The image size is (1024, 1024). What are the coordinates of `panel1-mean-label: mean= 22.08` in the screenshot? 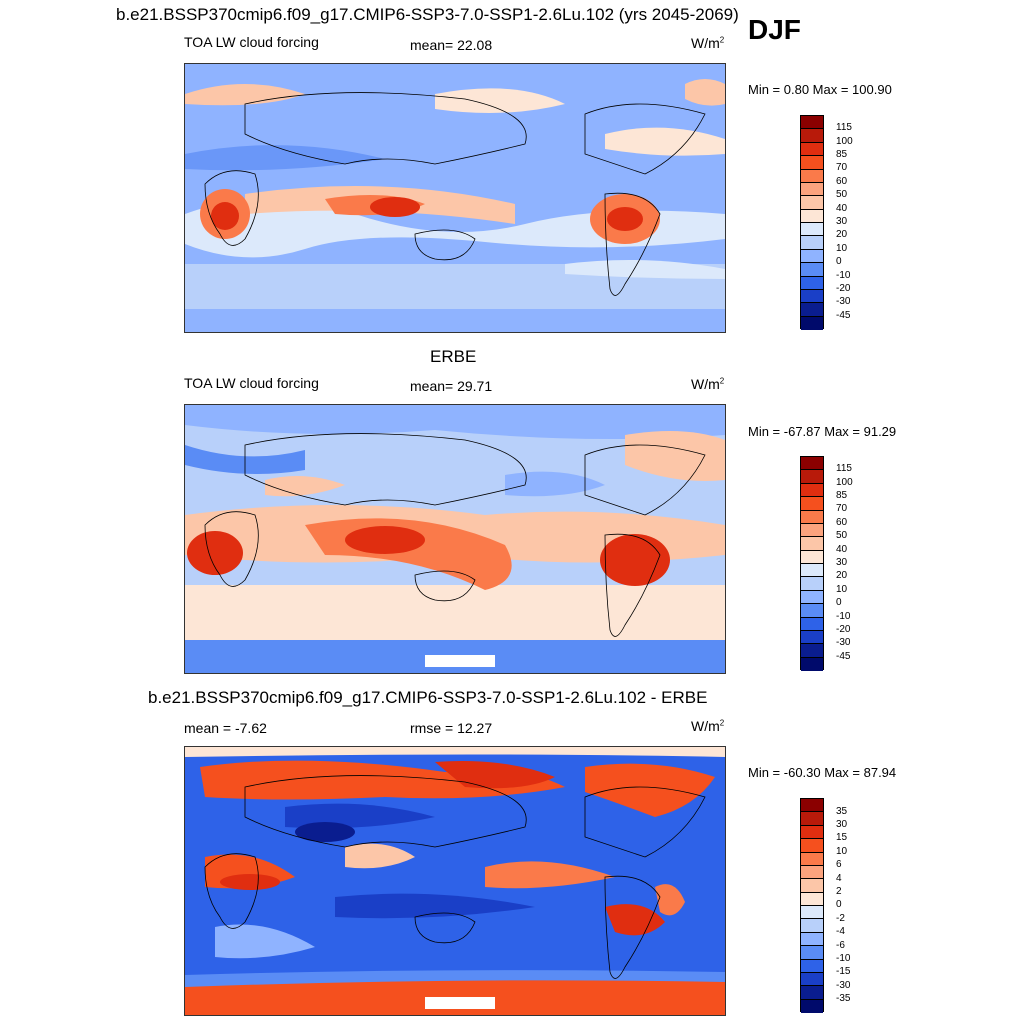 It's located at (451, 45).